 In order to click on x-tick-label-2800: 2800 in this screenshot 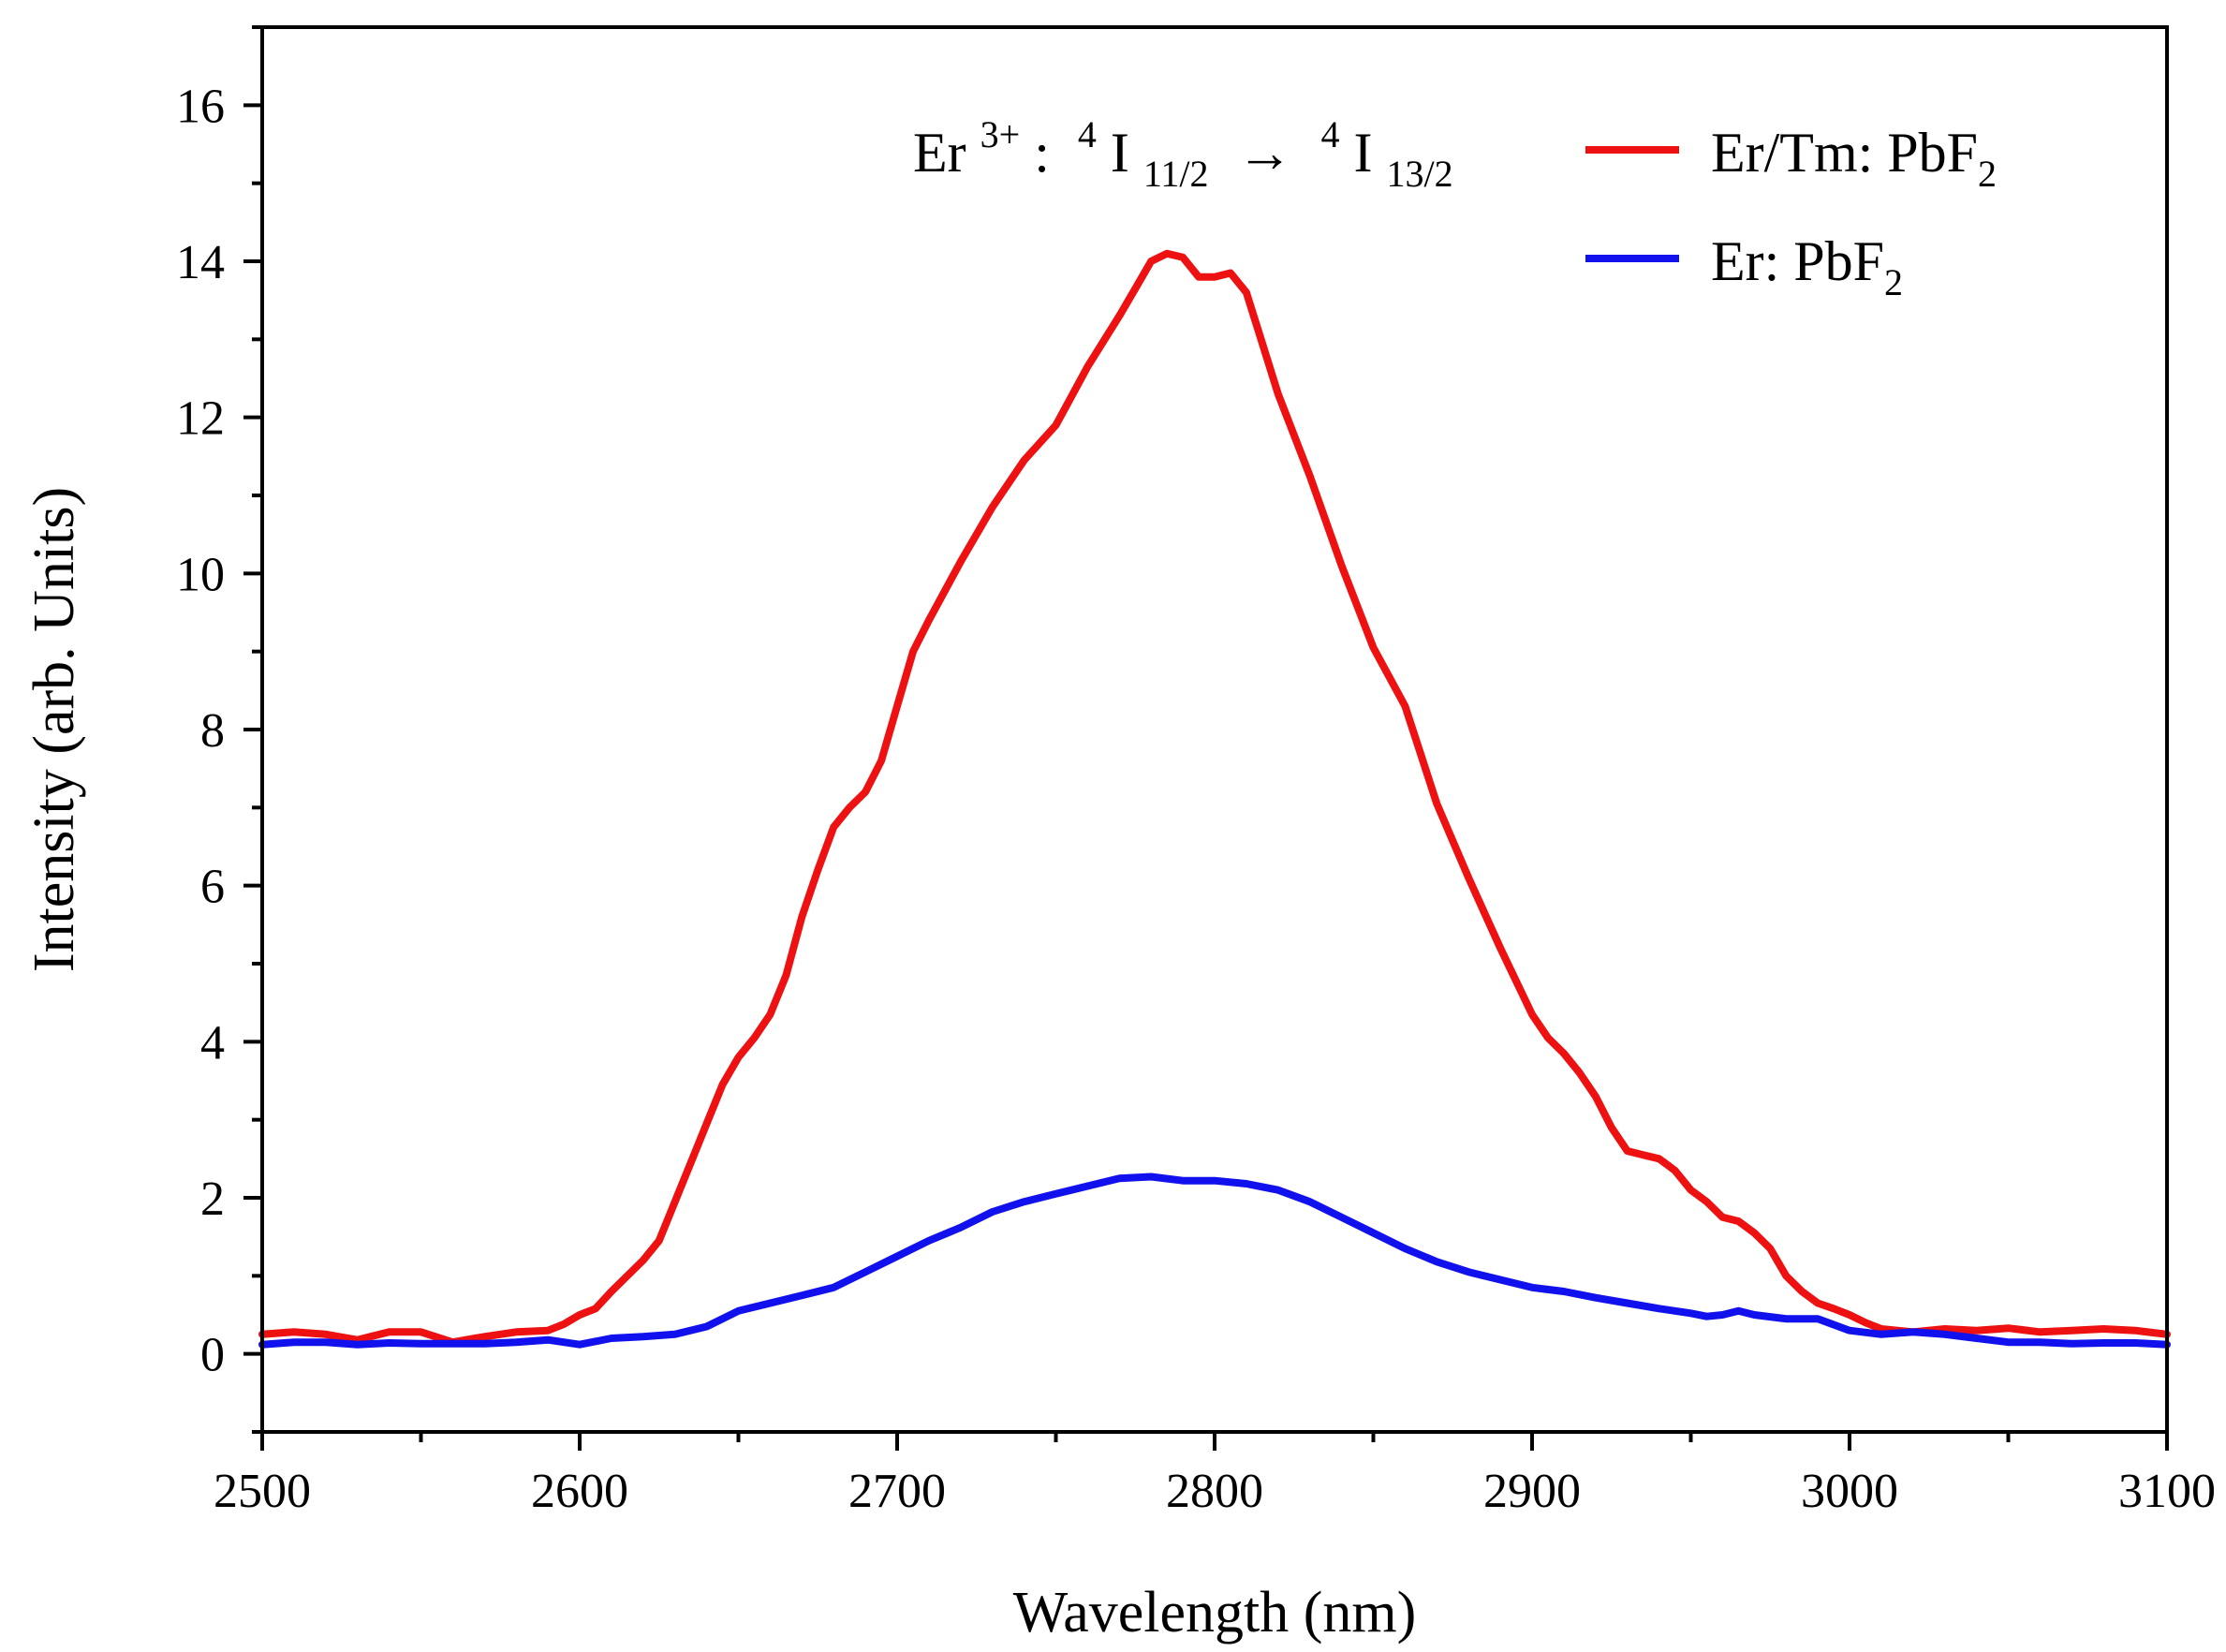, I will do `click(1214, 1491)`.